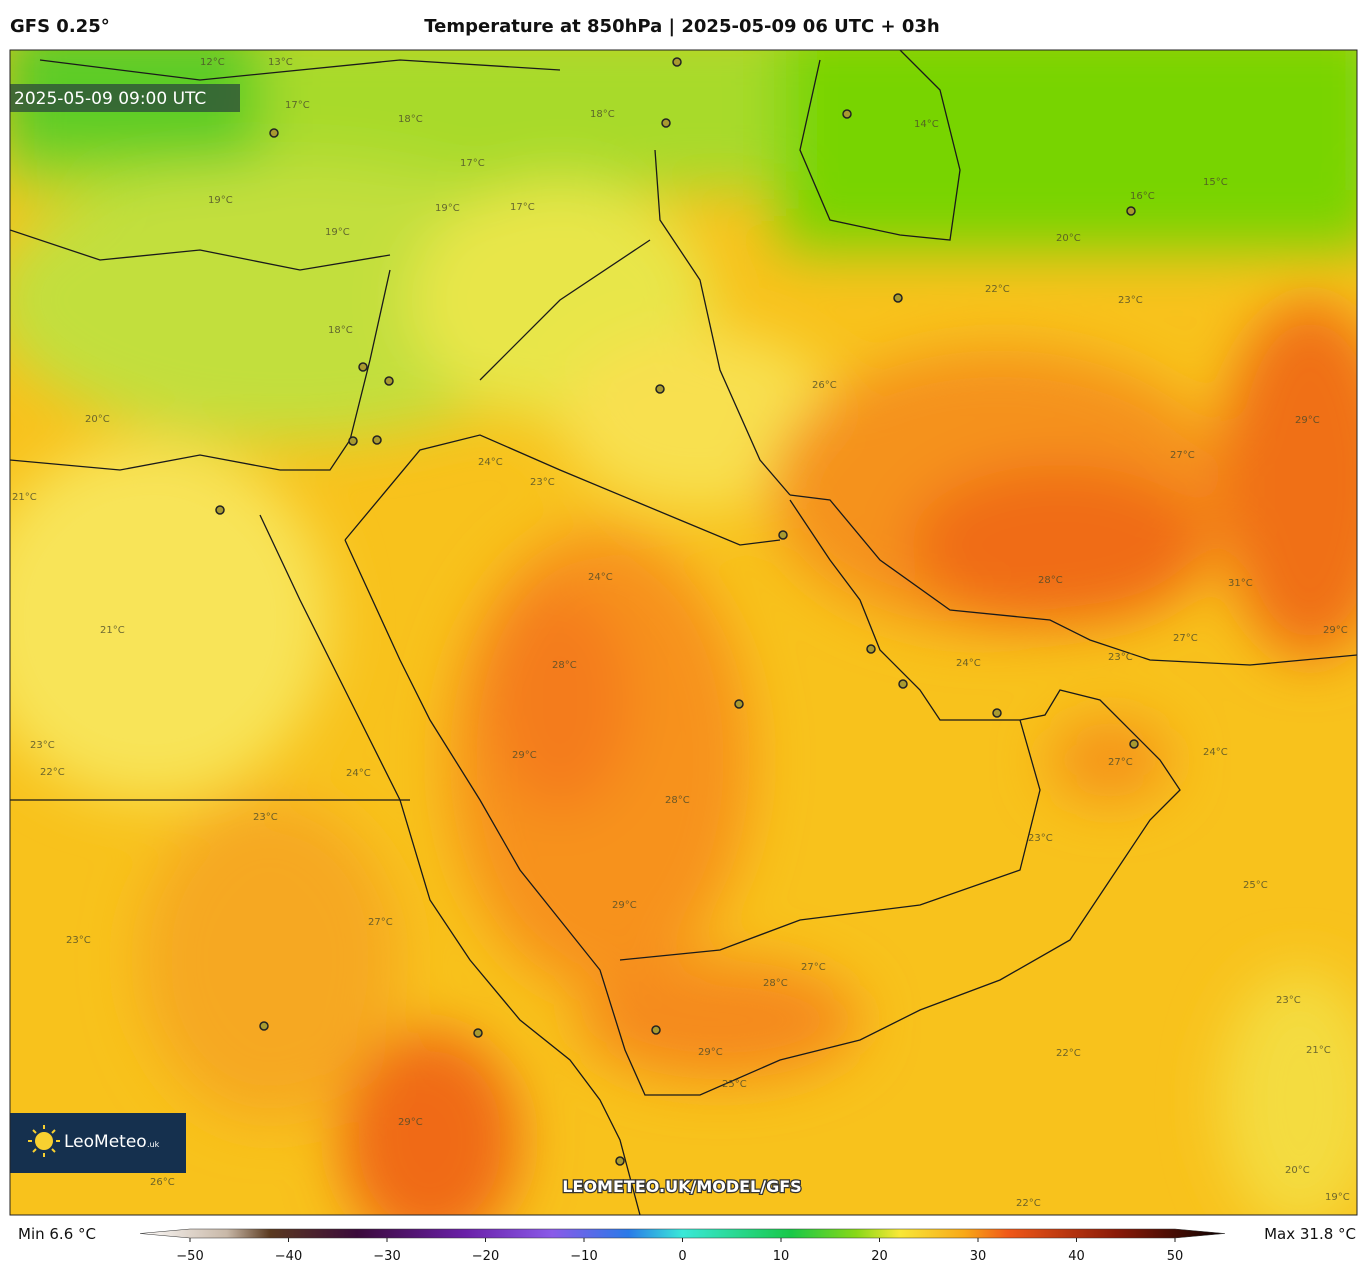 This screenshot has width=1365, height=1263. What do you see at coordinates (1215, 182) in the screenshot?
I see `contour-label: 15°C` at bounding box center [1215, 182].